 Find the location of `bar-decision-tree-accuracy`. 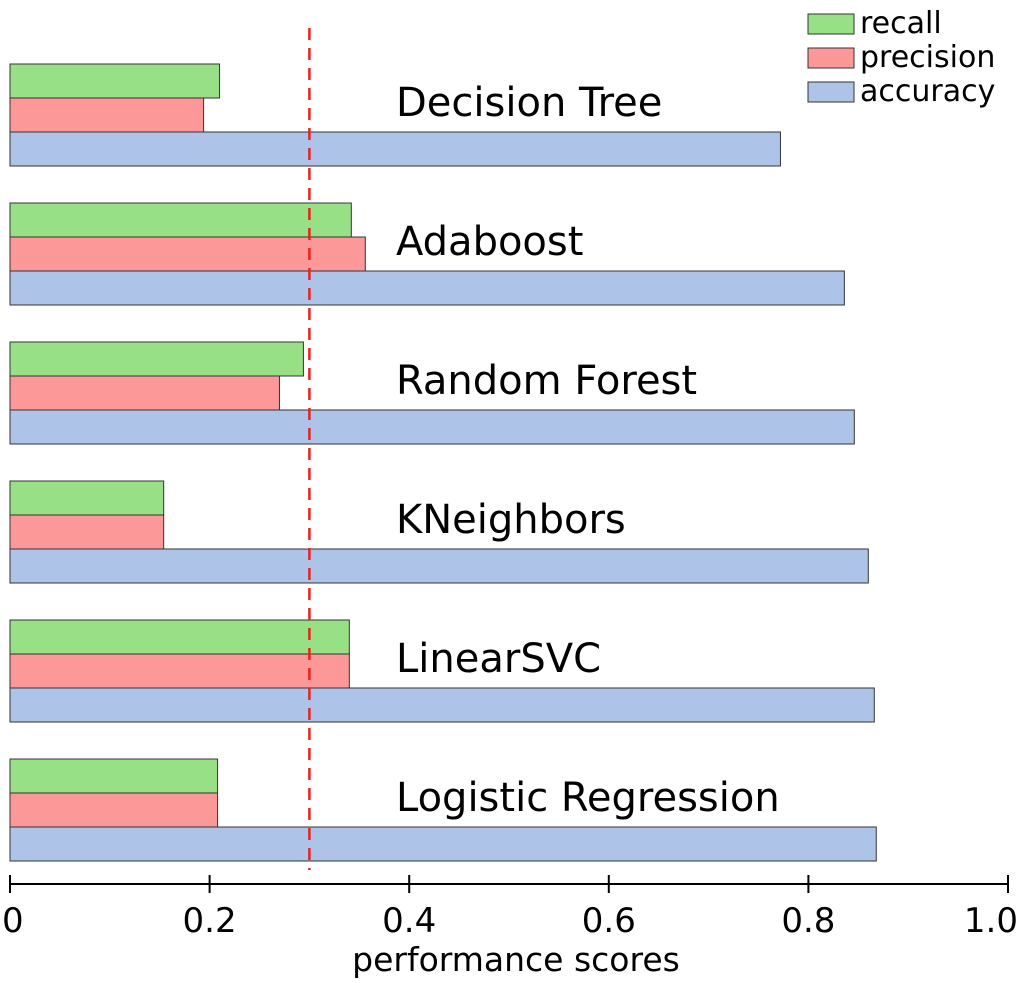

bar-decision-tree-accuracy is located at coordinates (395, 149).